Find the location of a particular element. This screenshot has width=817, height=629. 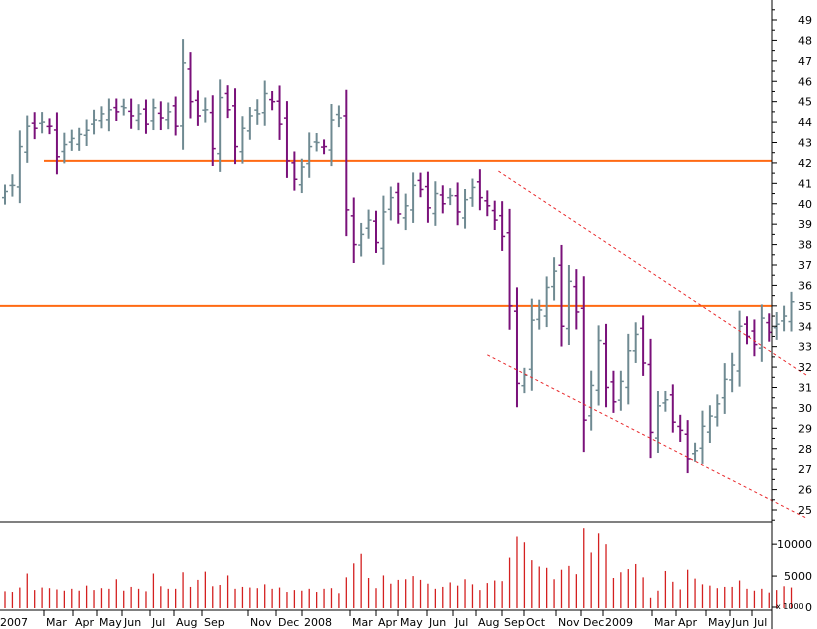

price-tick-label: 38 is located at coordinates (805, 245).